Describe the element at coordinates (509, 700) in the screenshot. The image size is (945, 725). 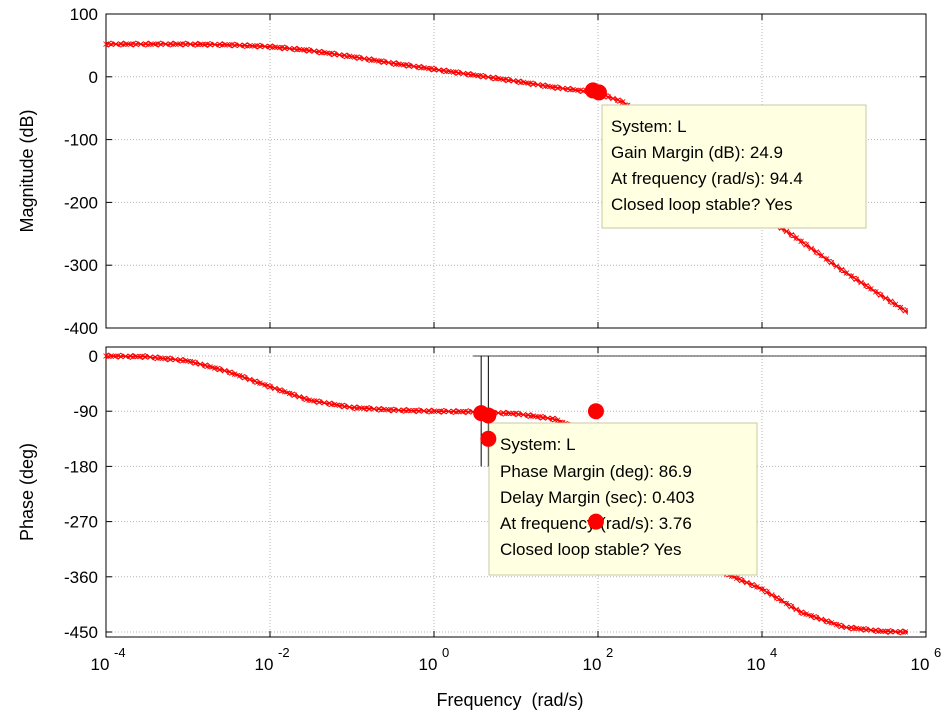
I see `x-axis-label: Frequency (rad/s)` at that location.